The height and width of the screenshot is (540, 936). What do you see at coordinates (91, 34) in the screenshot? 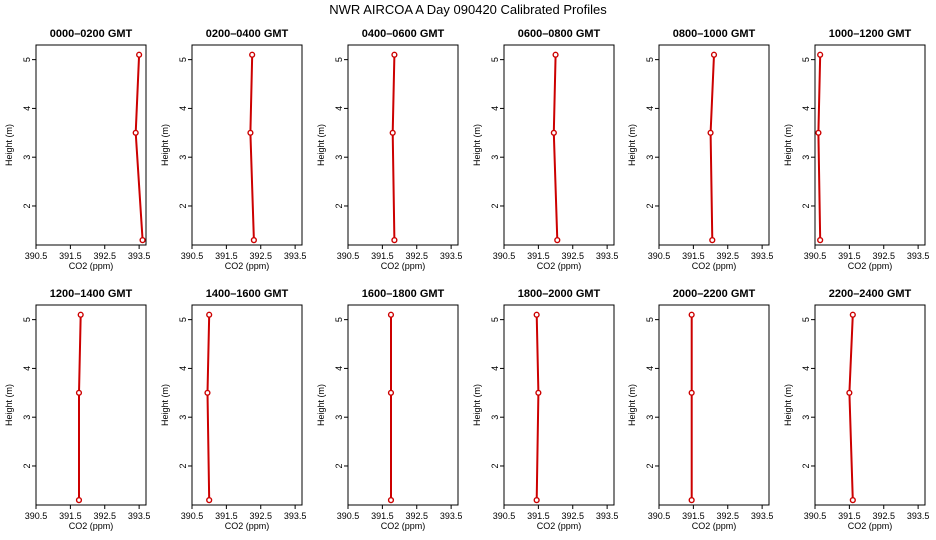
I see `panel-title: 0000–0200 GMT` at bounding box center [91, 34].